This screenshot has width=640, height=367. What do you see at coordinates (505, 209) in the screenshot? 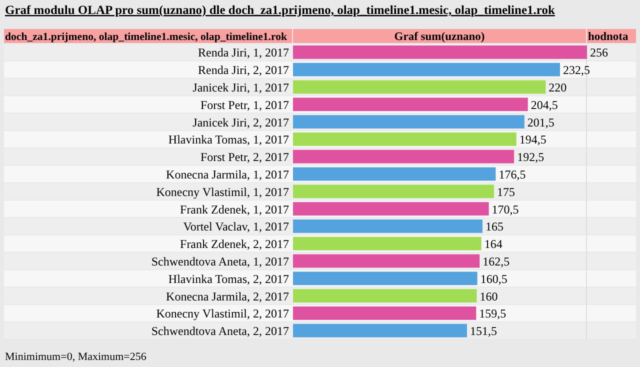
I see `data-label: 170,5` at bounding box center [505, 209].